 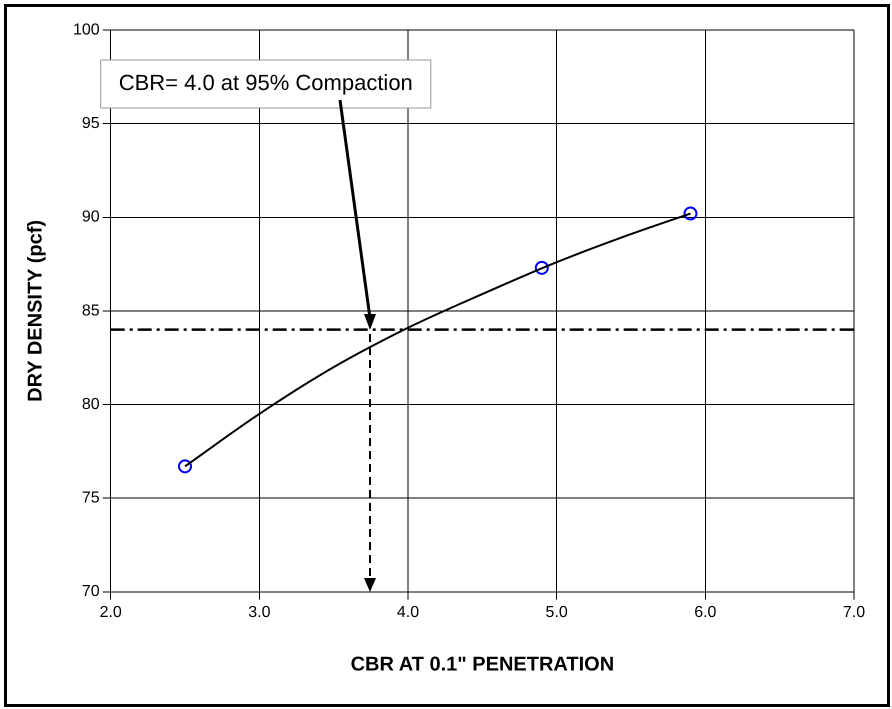 What do you see at coordinates (854, 612) in the screenshot?
I see `x-tick-label: 7.0` at bounding box center [854, 612].